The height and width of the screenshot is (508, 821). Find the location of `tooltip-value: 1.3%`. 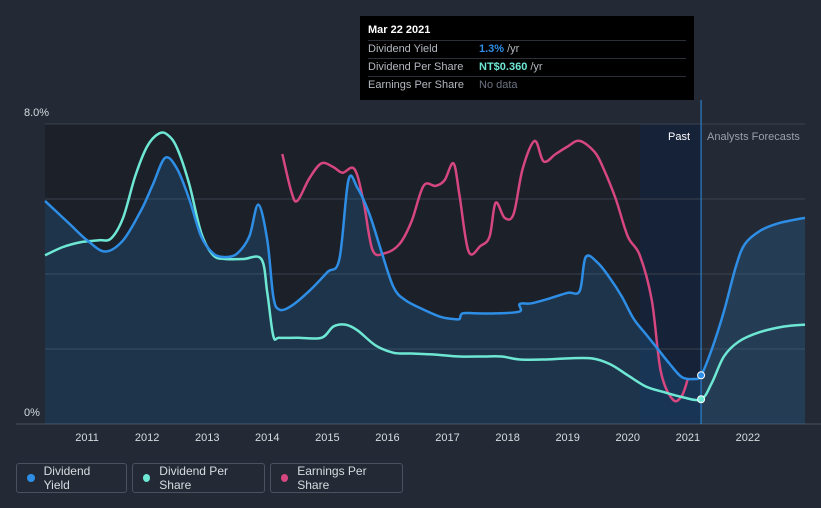

tooltip-value: 1.3% is located at coordinates (492, 49).